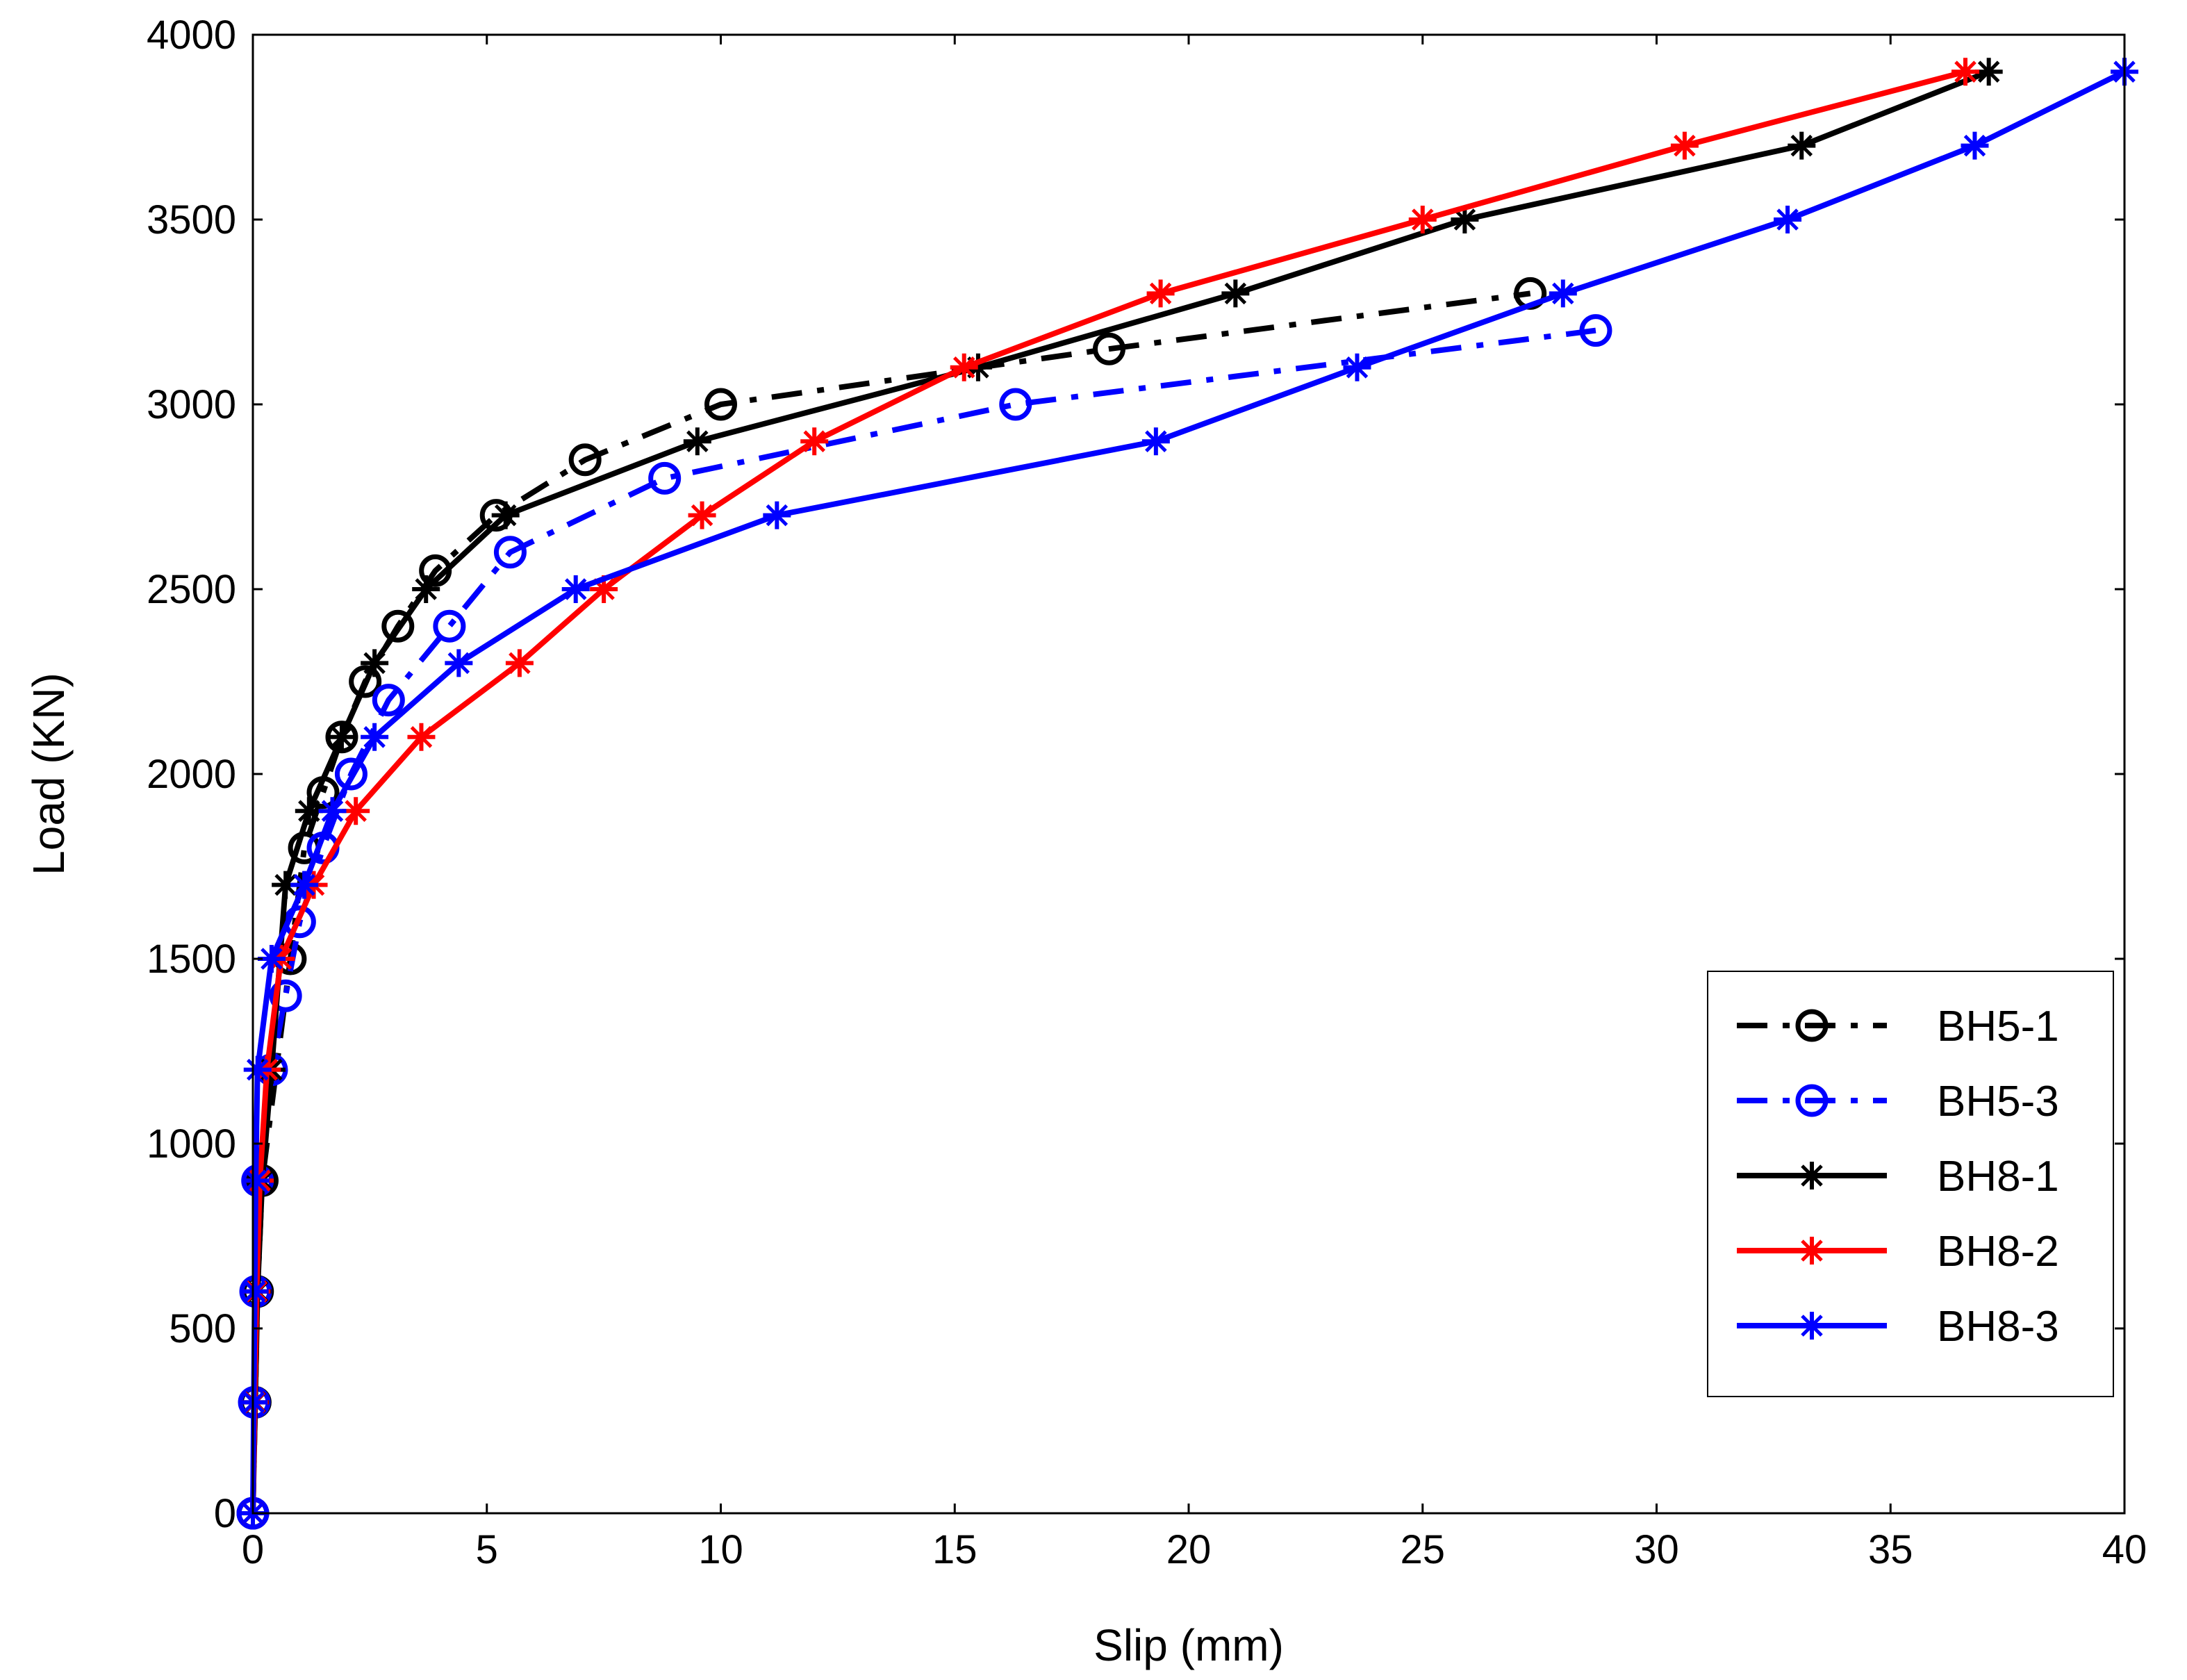  Describe the element at coordinates (191, 589) in the screenshot. I see `y-tick-label: 2500` at that location.